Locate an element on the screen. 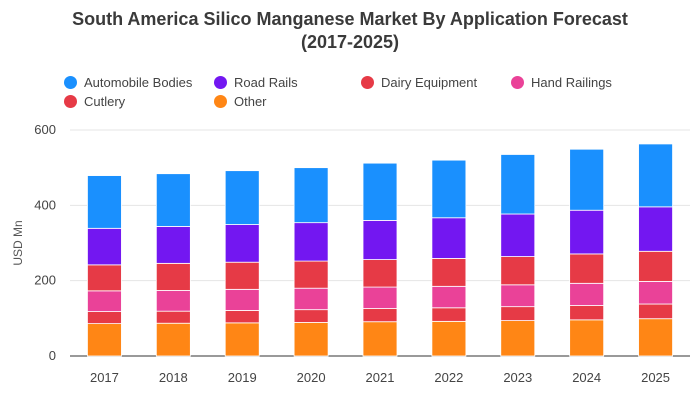  legend-item-cutlery: Cutlery is located at coordinates (94, 101).